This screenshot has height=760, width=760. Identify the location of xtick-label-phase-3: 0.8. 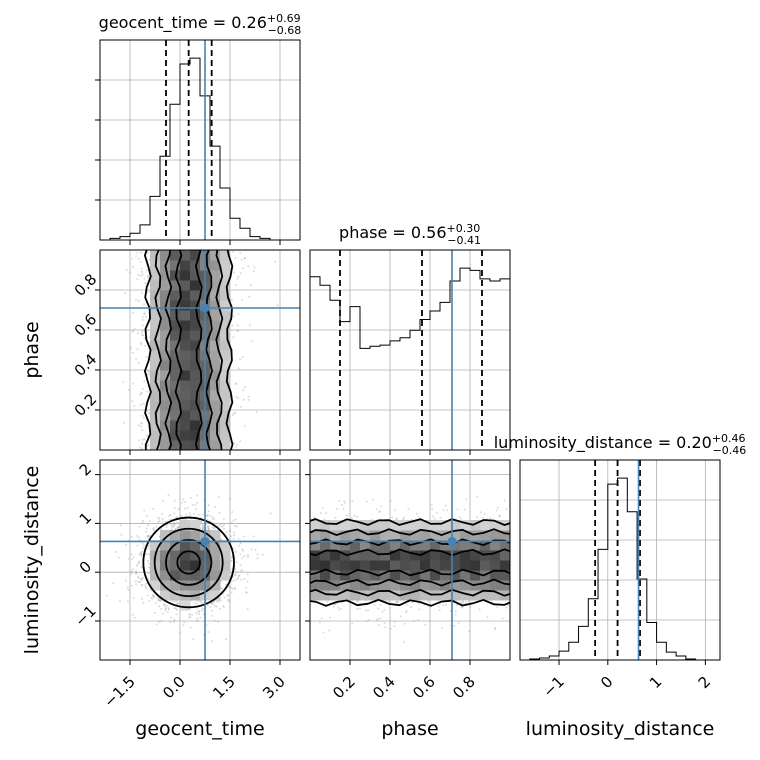
(464, 688).